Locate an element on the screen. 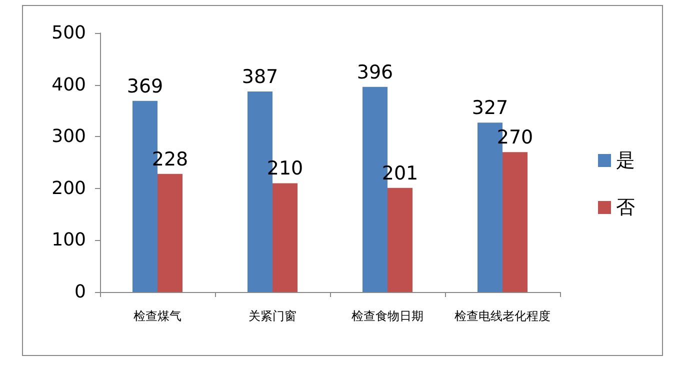 This screenshot has width=685, height=368. y-tick-label: 200 is located at coordinates (69, 188).